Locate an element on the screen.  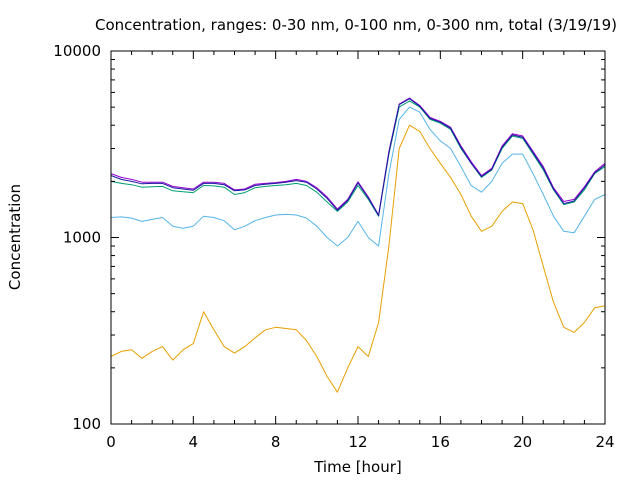
y-tick-label: 100 is located at coordinates (86, 424).